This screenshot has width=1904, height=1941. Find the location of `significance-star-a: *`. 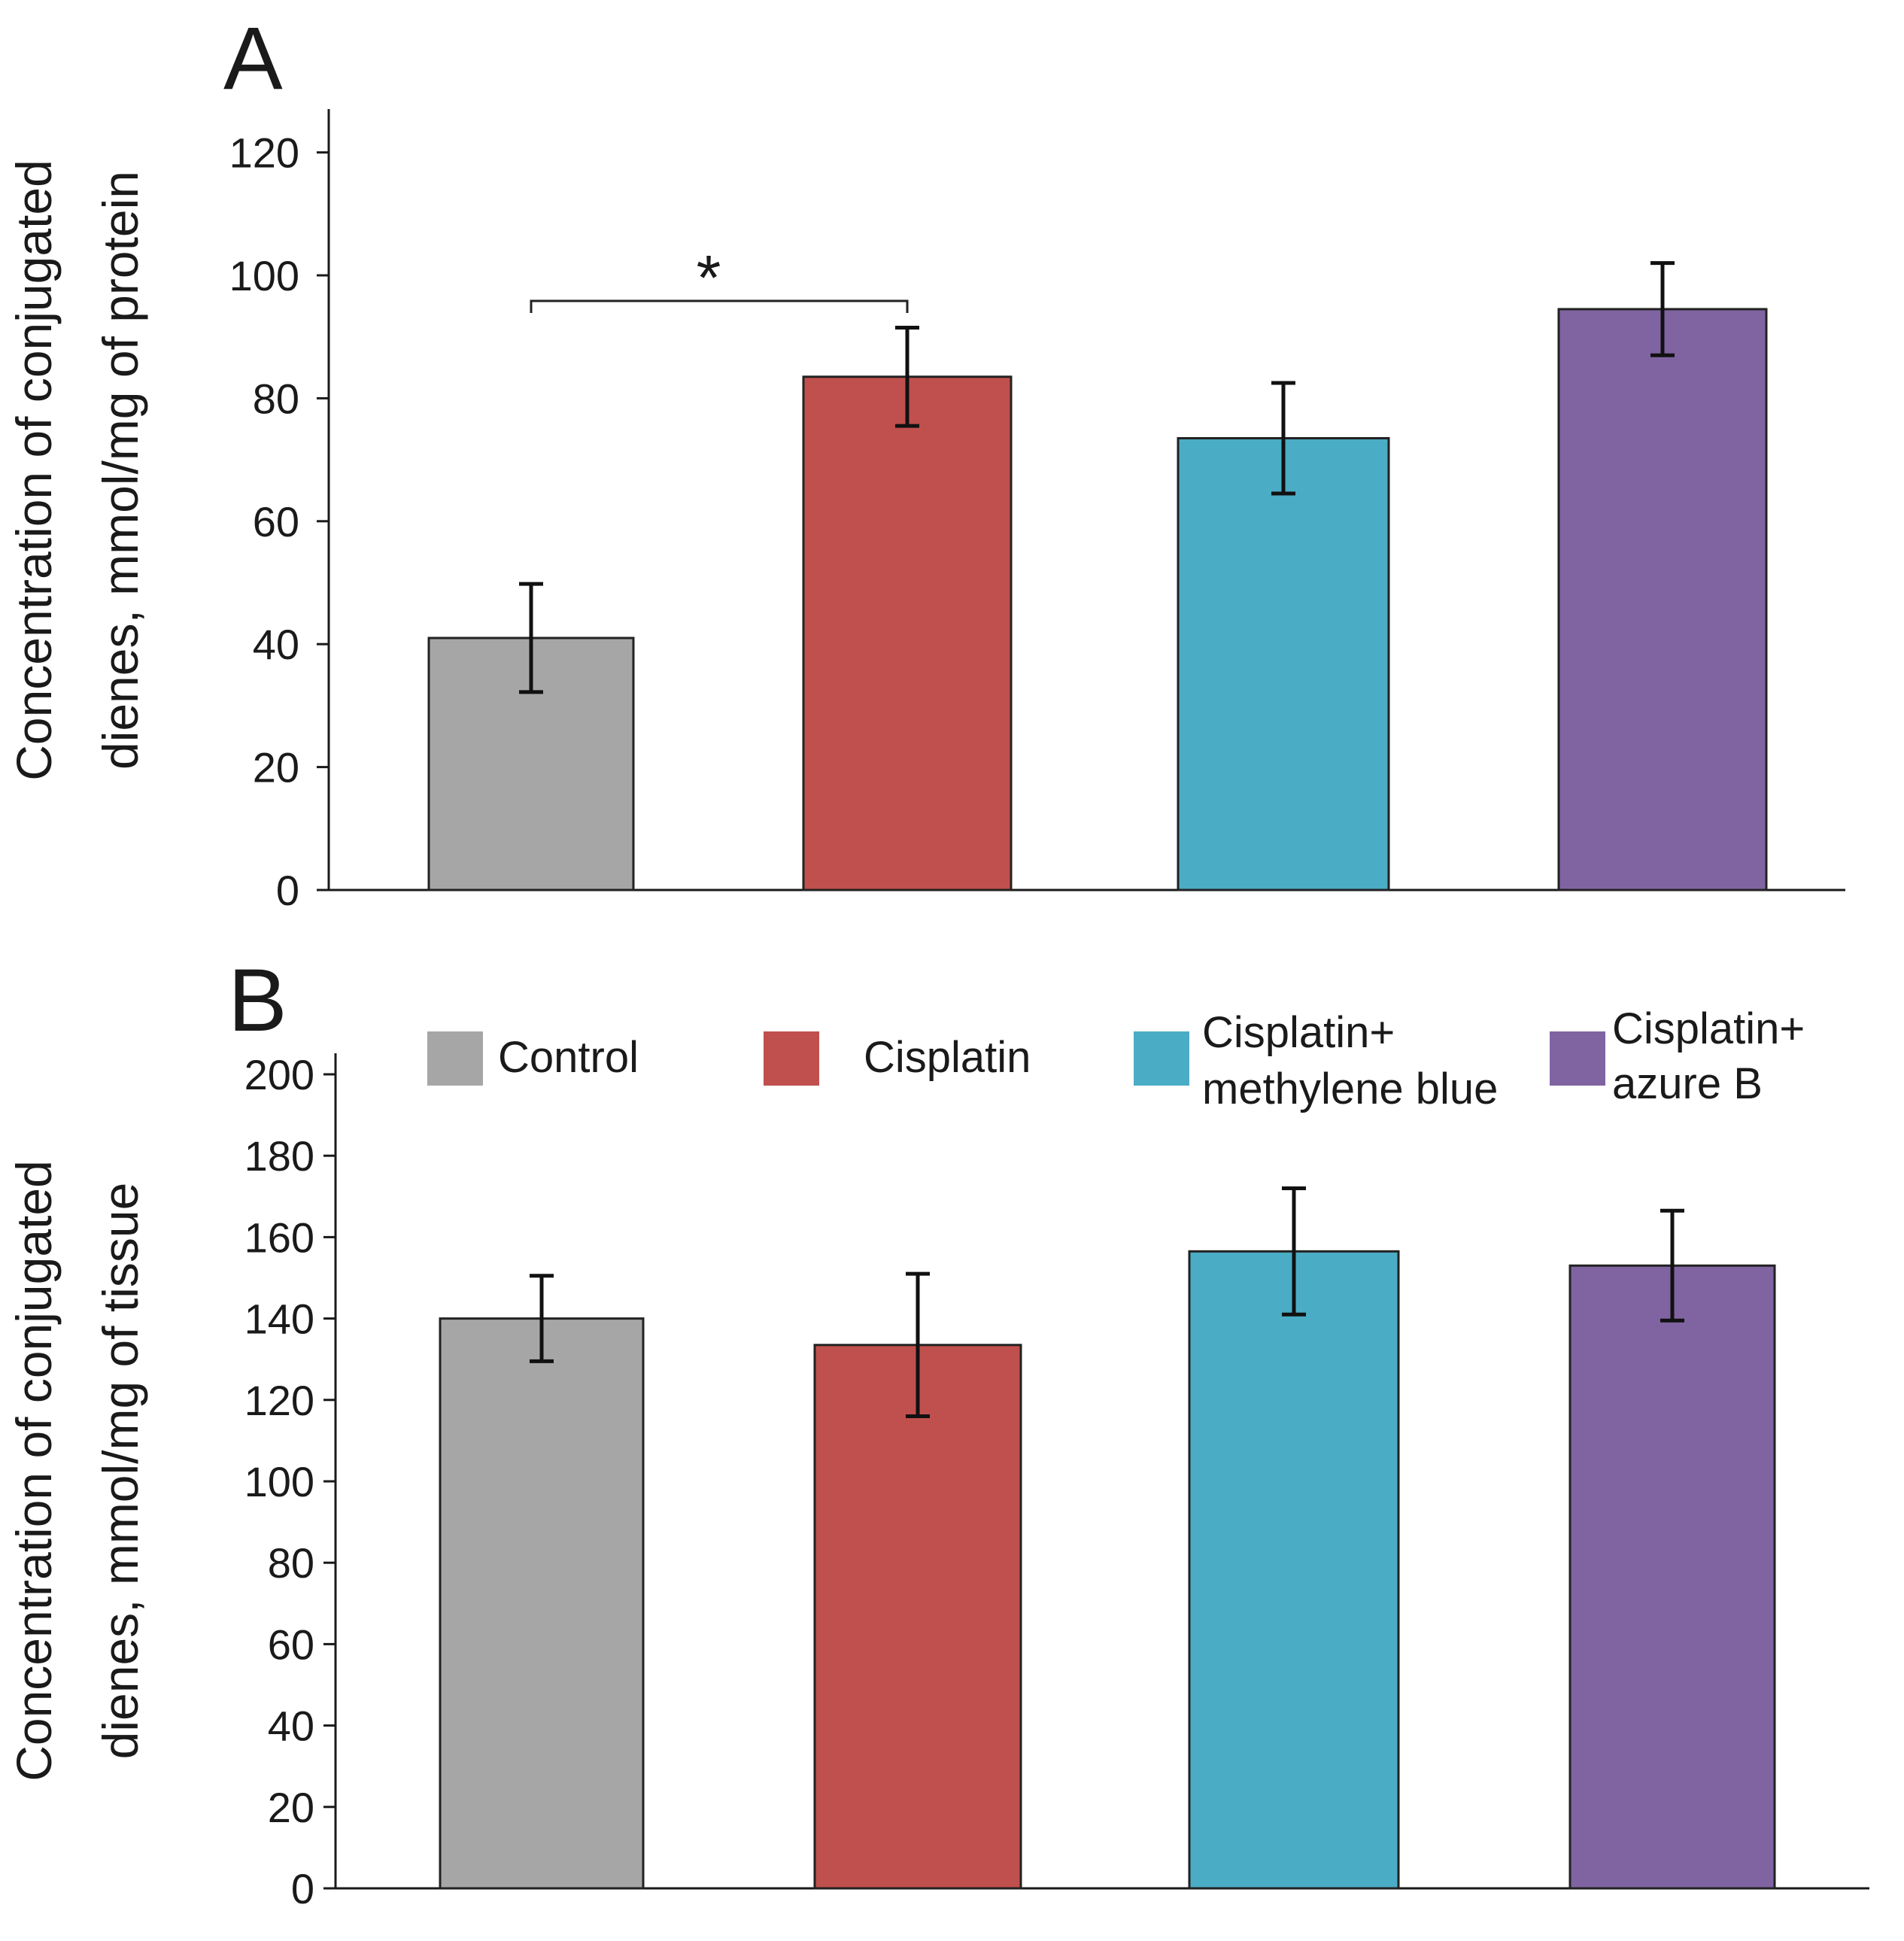

significance-star-a: * is located at coordinates (709, 278).